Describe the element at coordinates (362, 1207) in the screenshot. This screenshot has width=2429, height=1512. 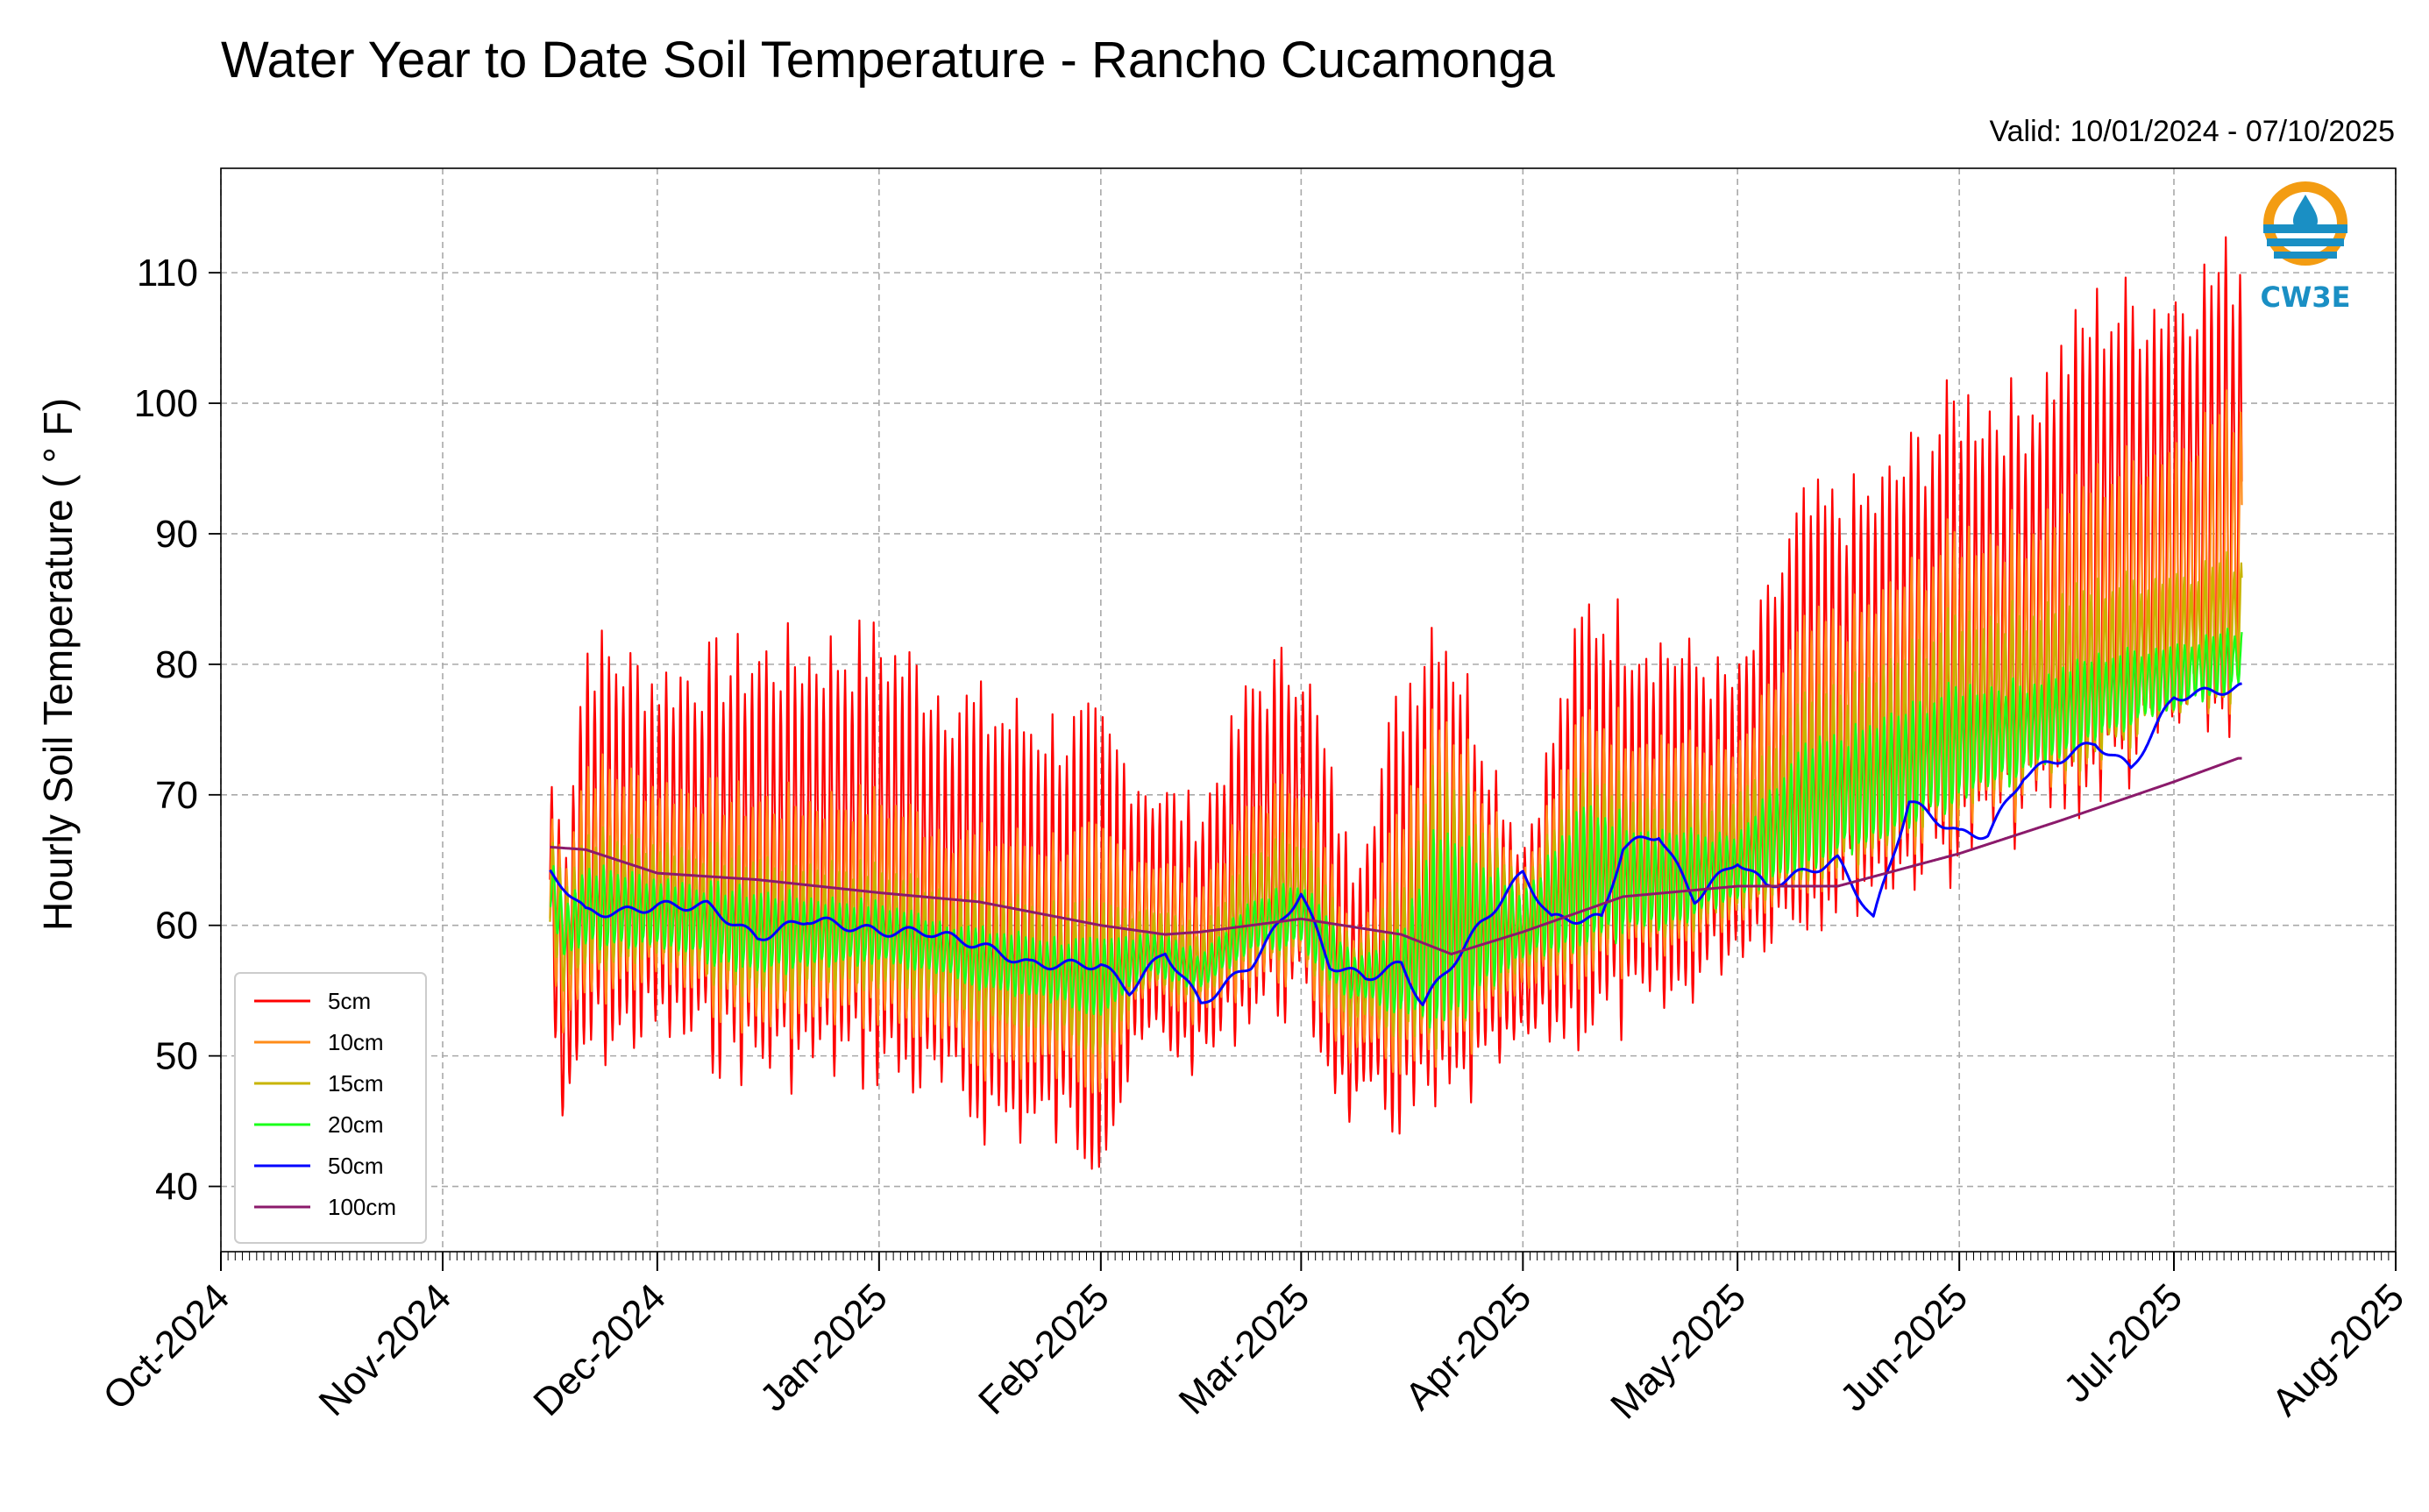
I see `legend-label: 100cm` at that location.